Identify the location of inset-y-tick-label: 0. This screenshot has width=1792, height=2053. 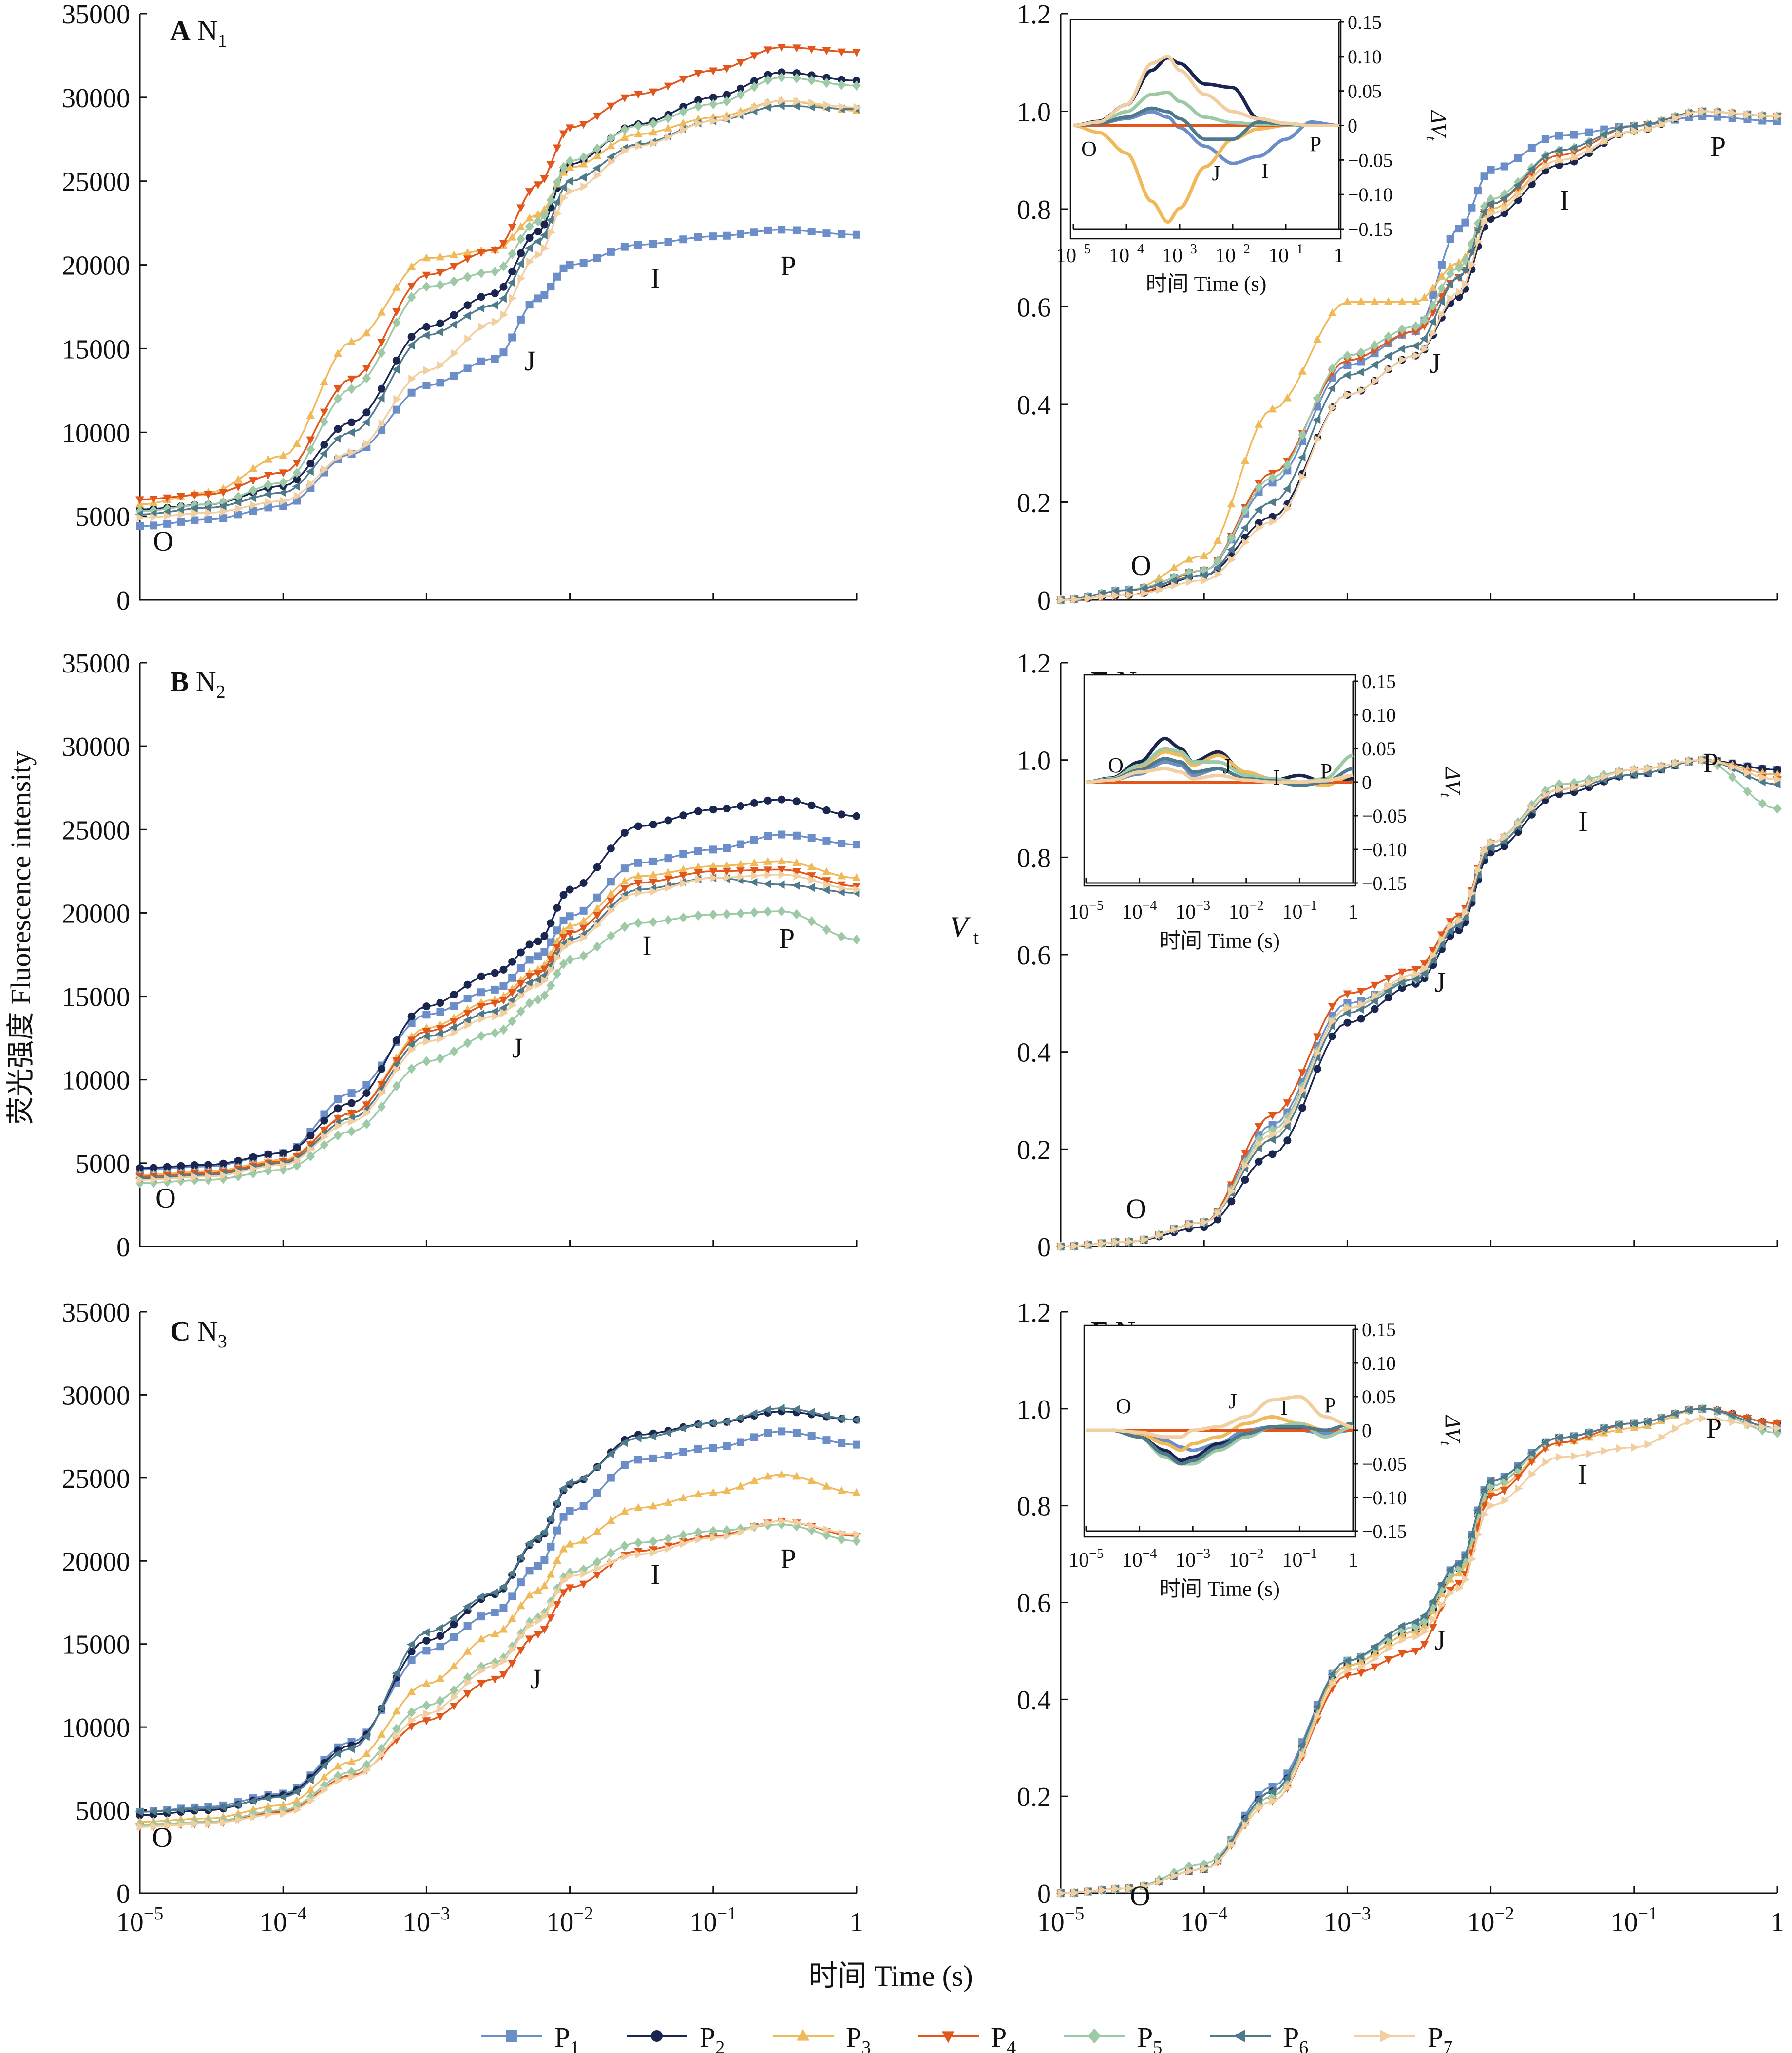
(1367, 1430).